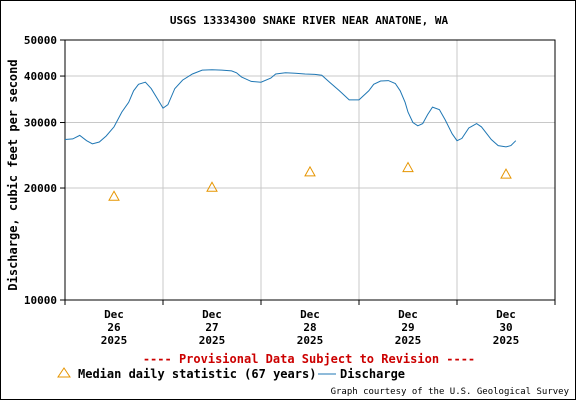 The width and height of the screenshot is (576, 400). I want to click on y-tick-label: 10000, so click(40, 300).